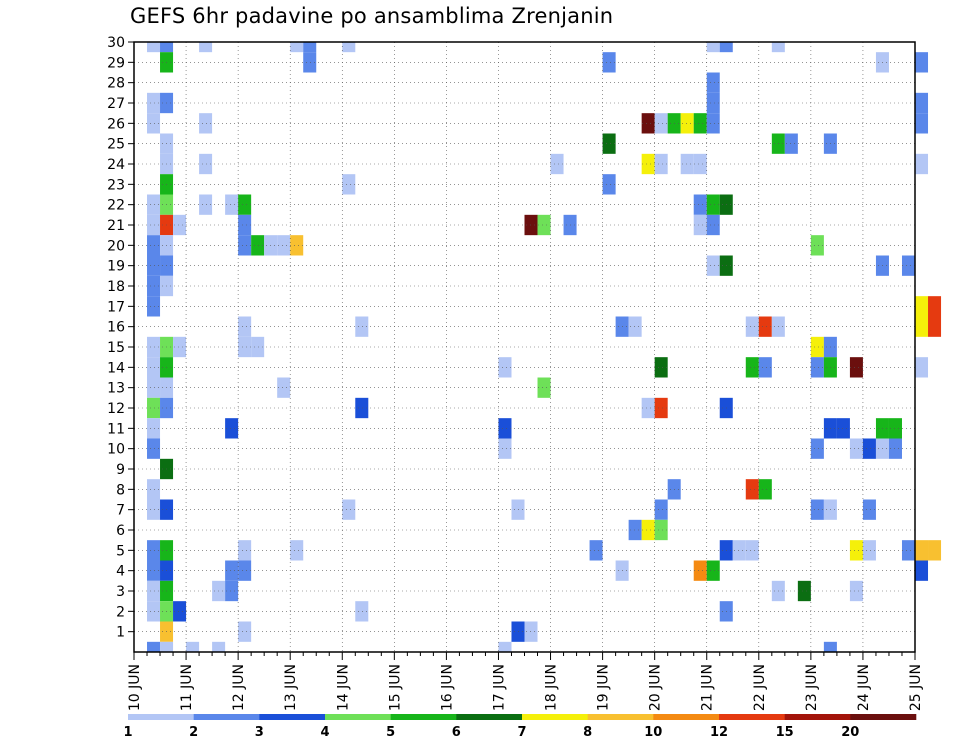 The height and width of the screenshot is (742, 960). I want to click on colorbar-label: 7, so click(521, 732).